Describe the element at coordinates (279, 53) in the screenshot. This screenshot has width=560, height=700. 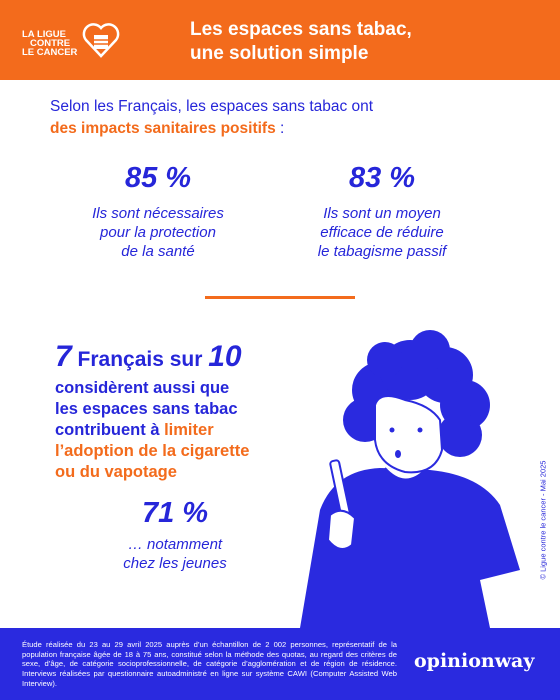
I see `title-line: une solution simple` at that location.